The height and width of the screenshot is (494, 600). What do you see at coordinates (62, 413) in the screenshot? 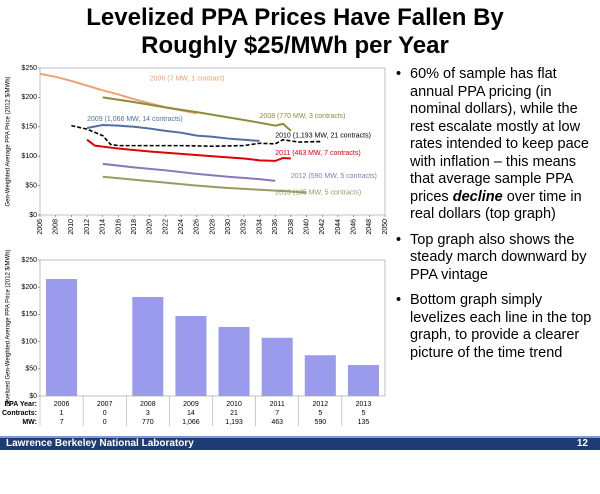
I see `table-cell: 1` at bounding box center [62, 413].